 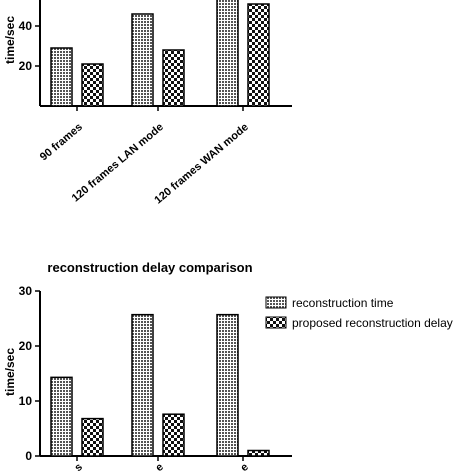 What do you see at coordinates (227, 53) in the screenshot?
I see `chart-top-bar-series1-cat3` at bounding box center [227, 53].